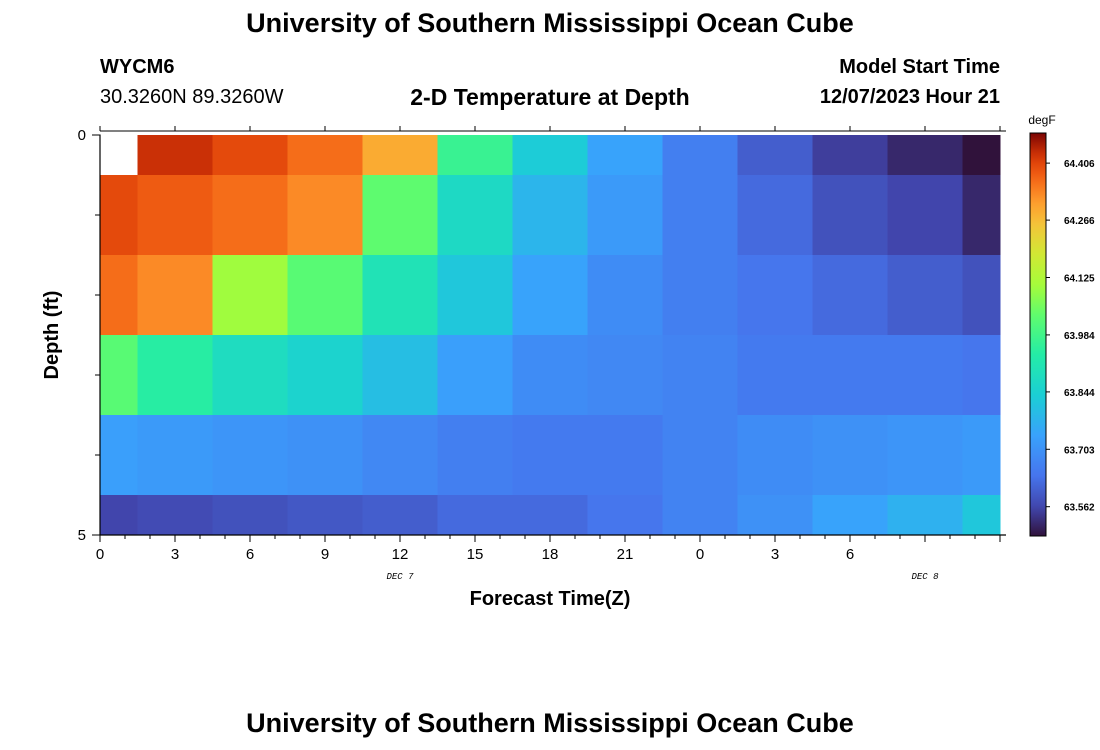  I want to click on x-tick-label: 12, so click(400, 554).